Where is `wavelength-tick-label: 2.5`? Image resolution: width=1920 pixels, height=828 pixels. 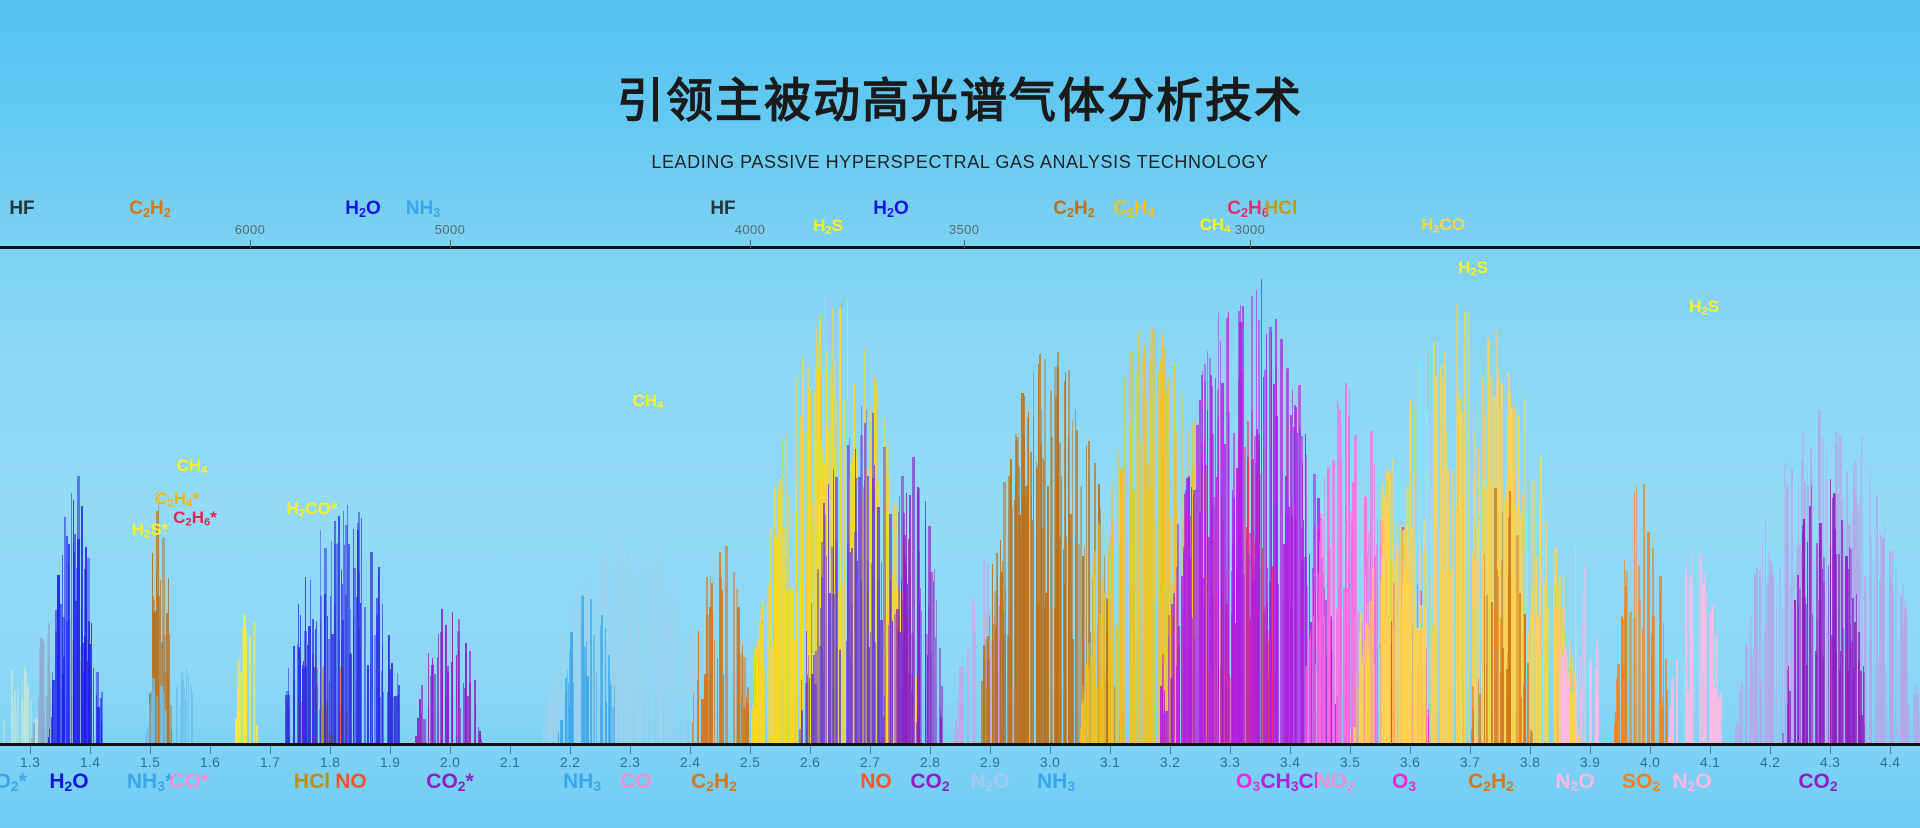 wavelength-tick-label: 2.5 is located at coordinates (750, 762).